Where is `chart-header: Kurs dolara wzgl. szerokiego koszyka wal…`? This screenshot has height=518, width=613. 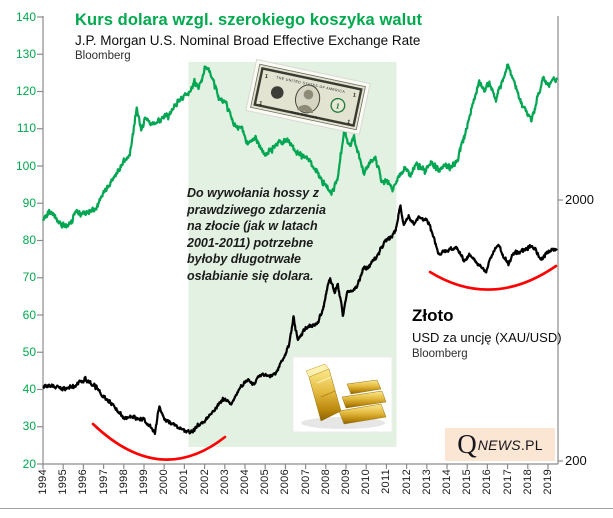
chart-header: Kurs dolara wzgl. szerokiego koszyka wal… is located at coordinates (248, 37).